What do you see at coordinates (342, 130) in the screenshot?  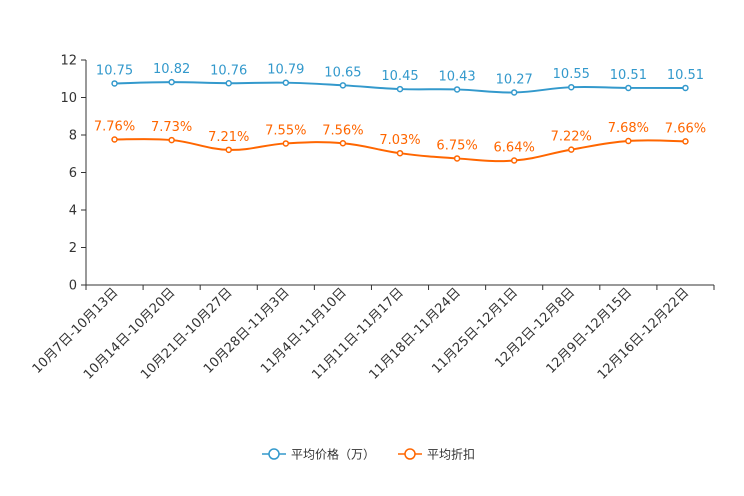 I see `data-label: 7.56%` at bounding box center [342, 130].